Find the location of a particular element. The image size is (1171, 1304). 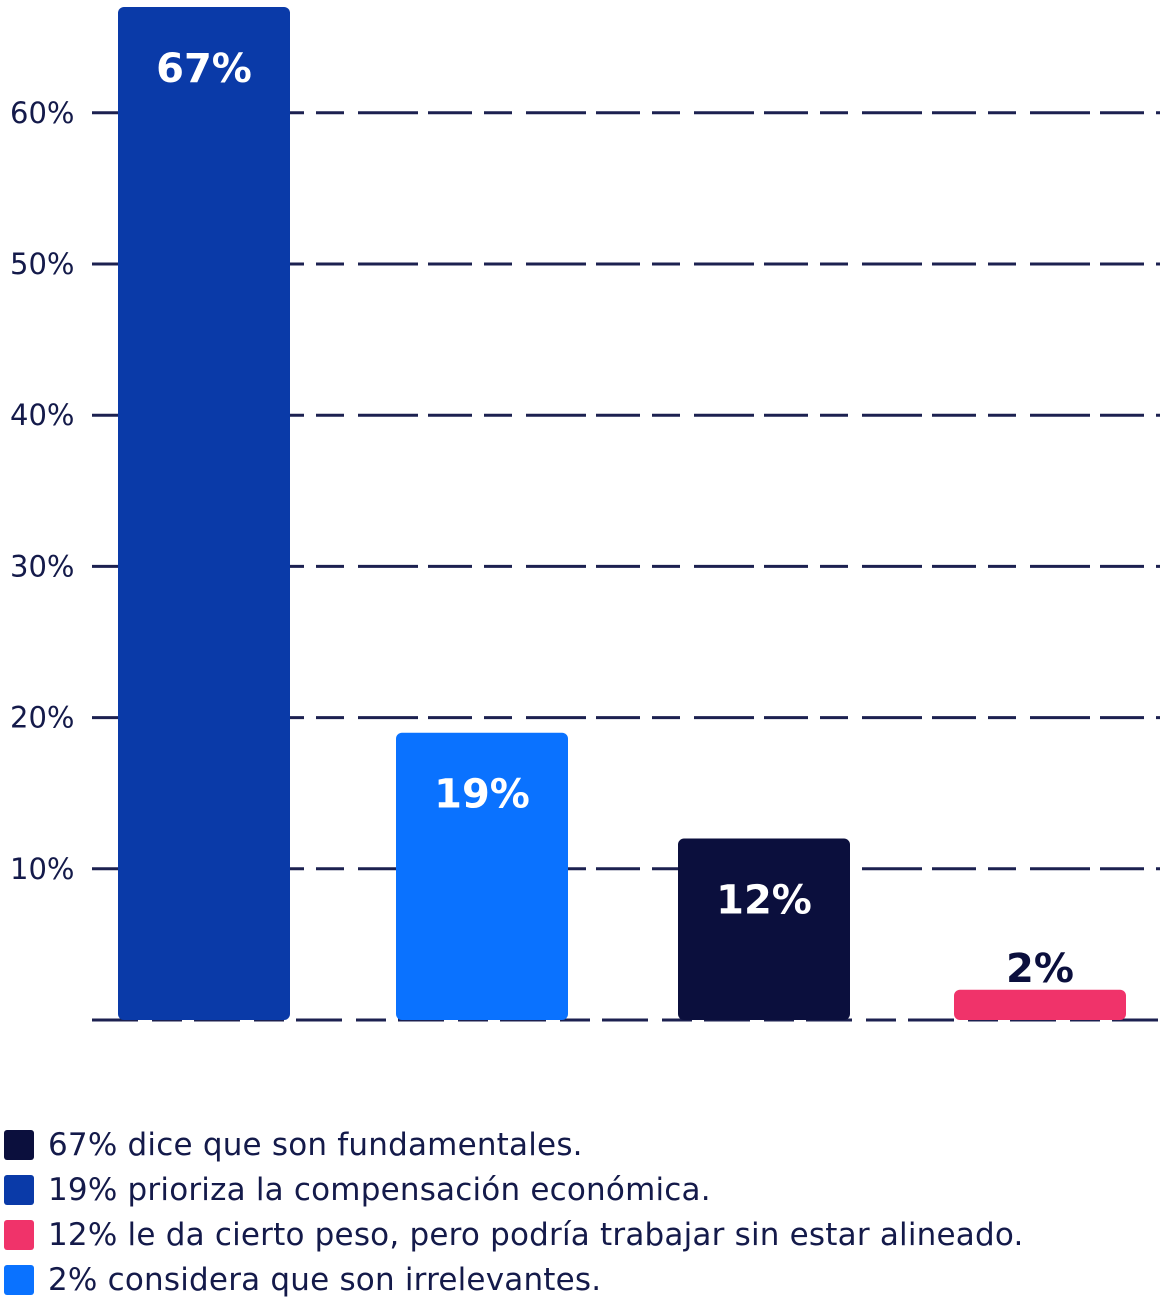

y-axis-ticks: 10% 20% 30% 40% 50% 60% is located at coordinates (42, 491).